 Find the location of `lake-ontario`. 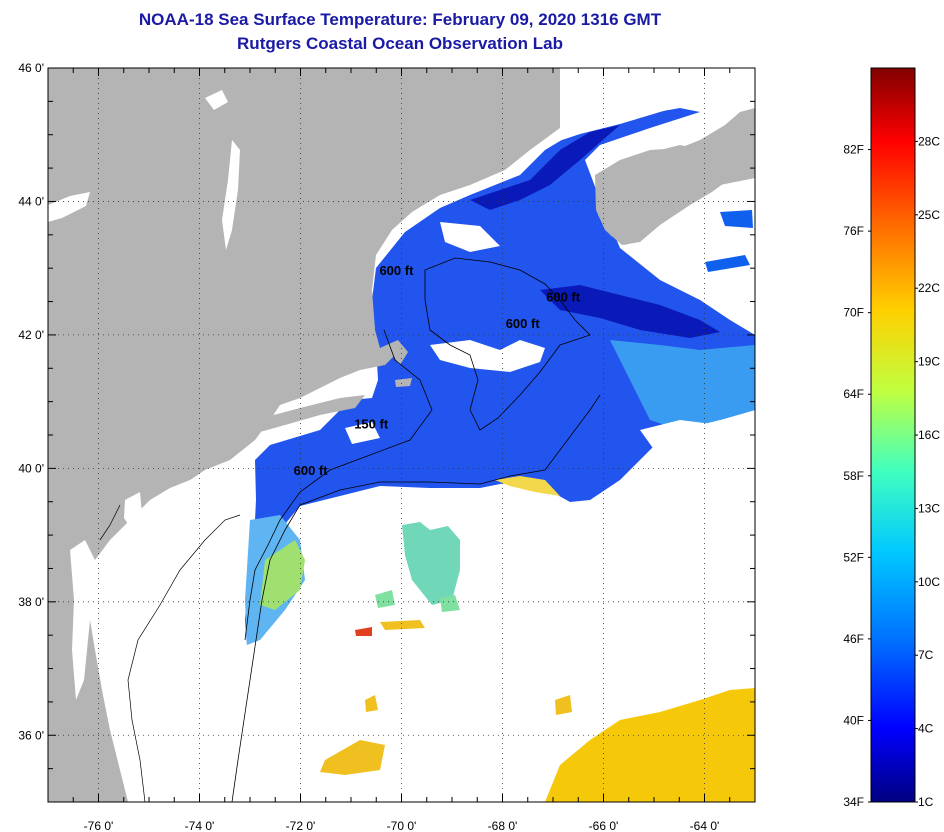

lake-ontario is located at coordinates (69, 207).